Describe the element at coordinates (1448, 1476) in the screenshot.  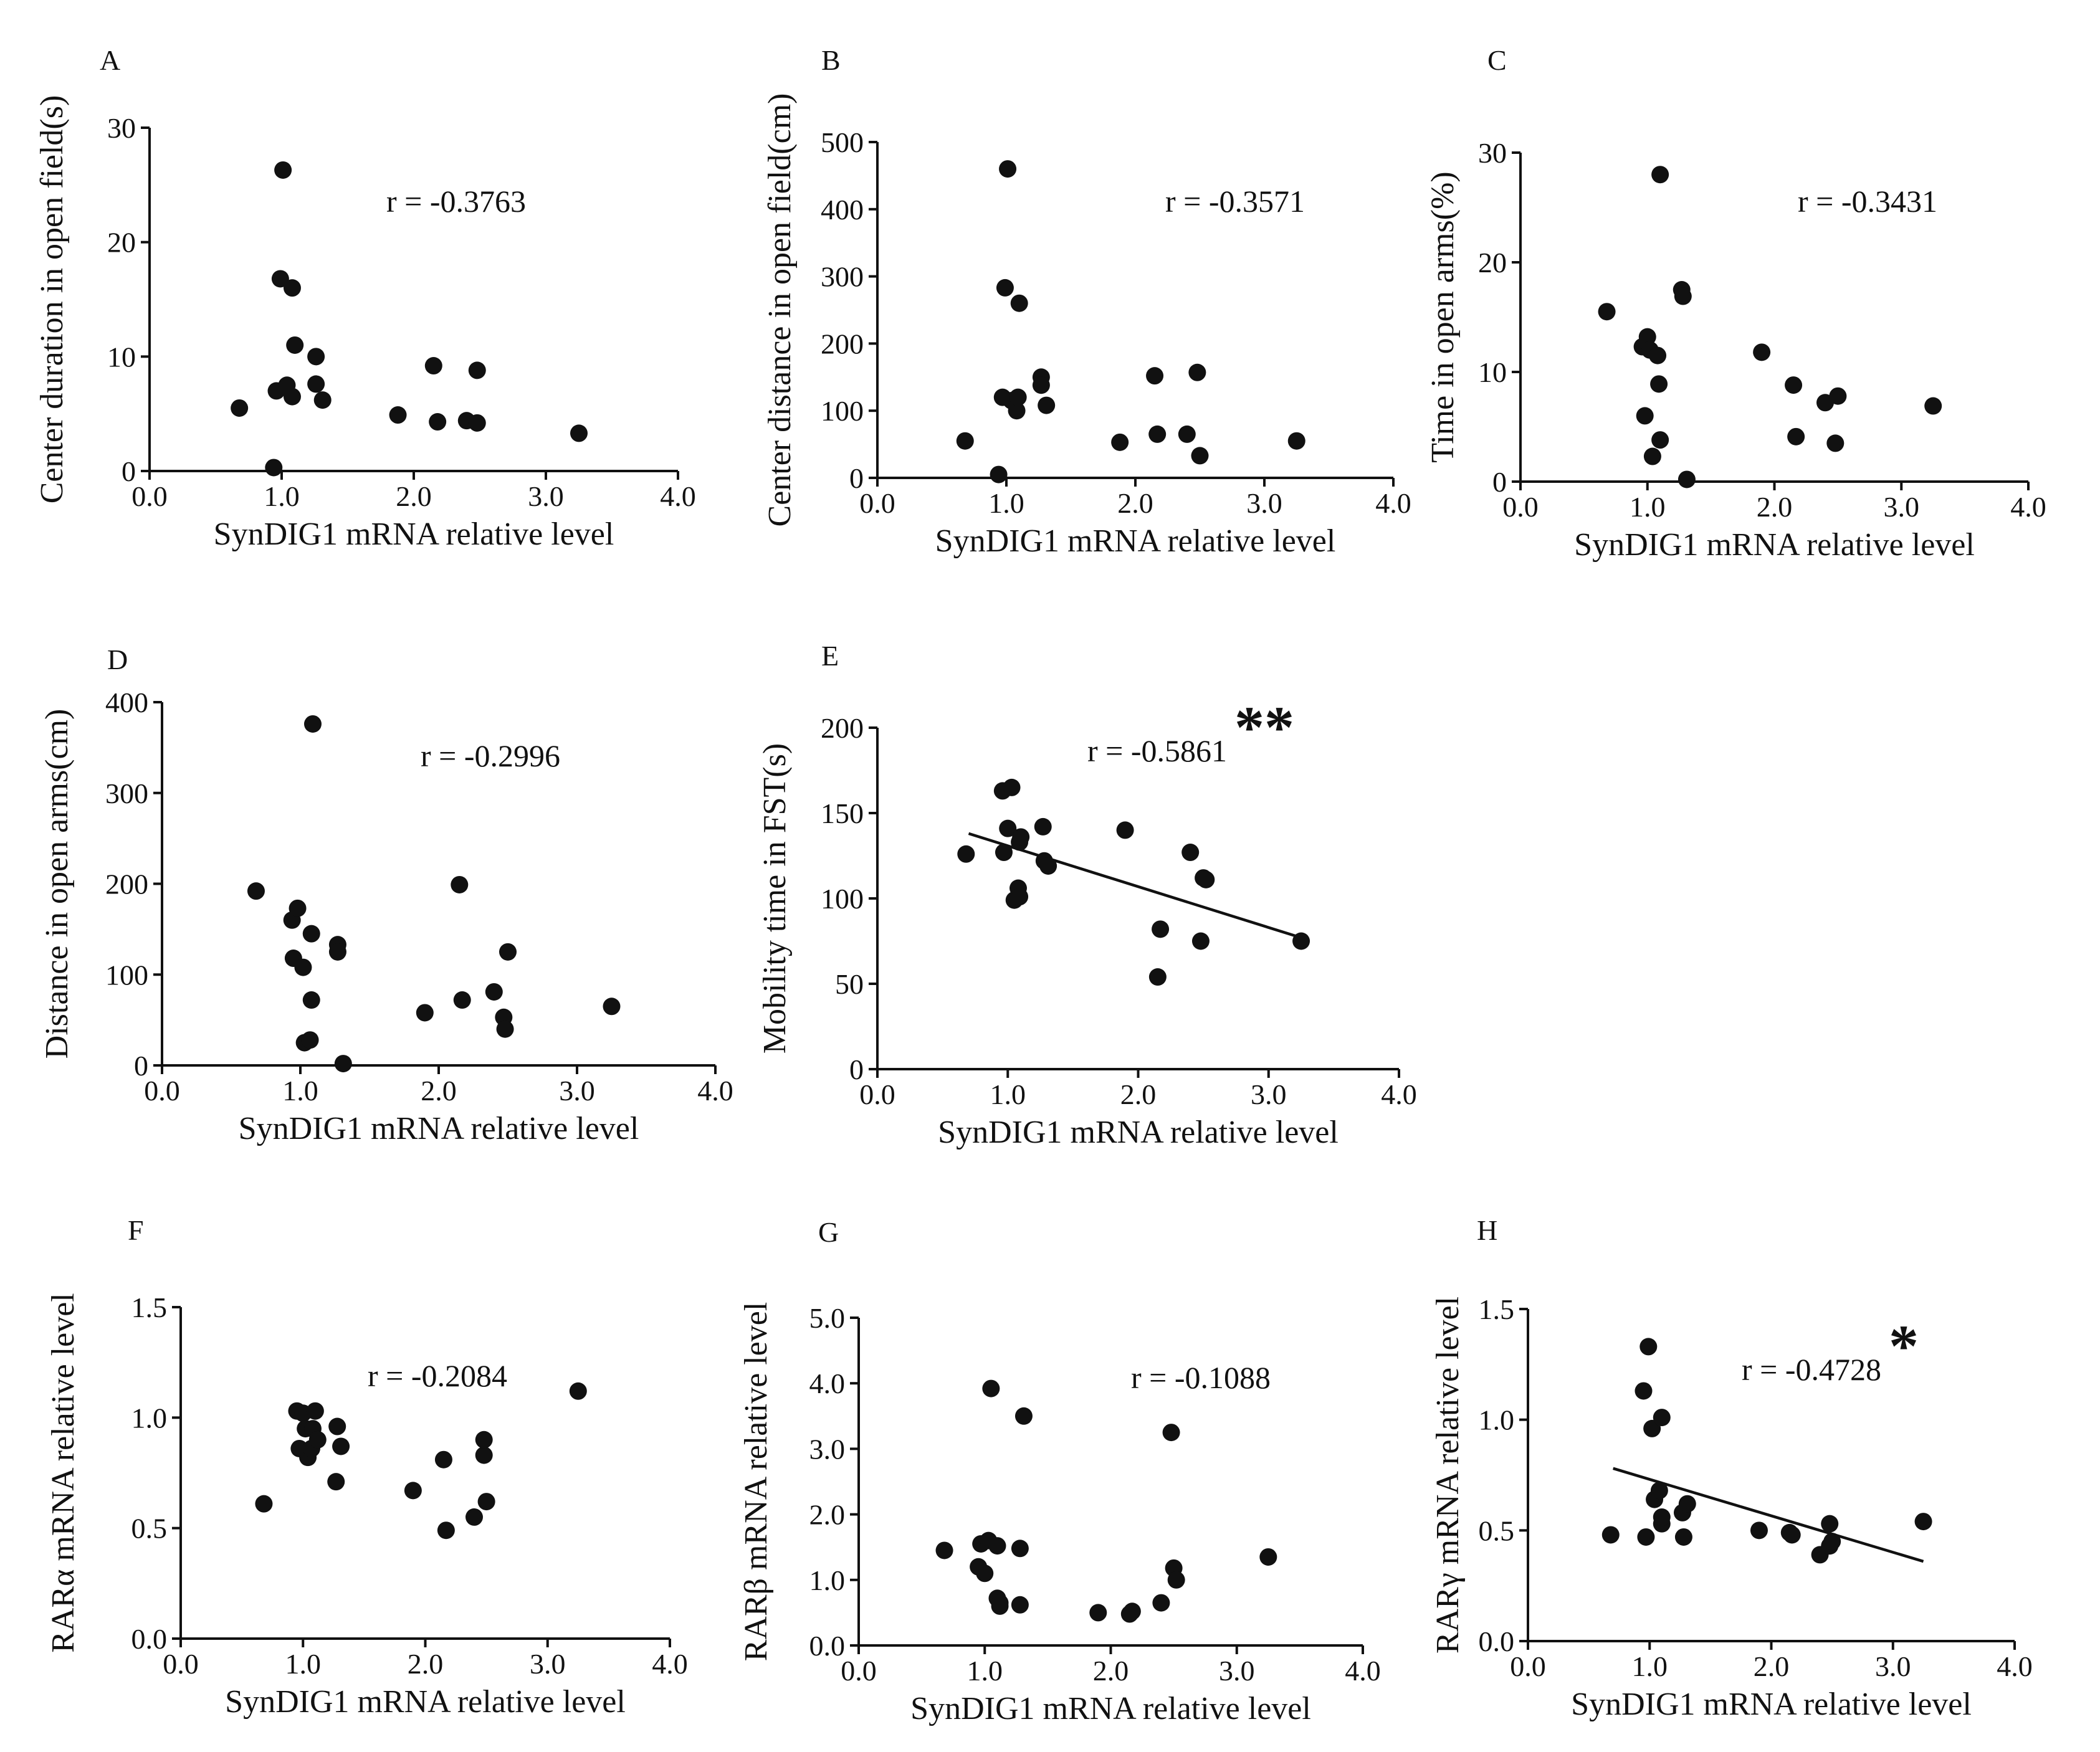
I see `y-axis-title-h: RARγ mRNA relative level` at that location.